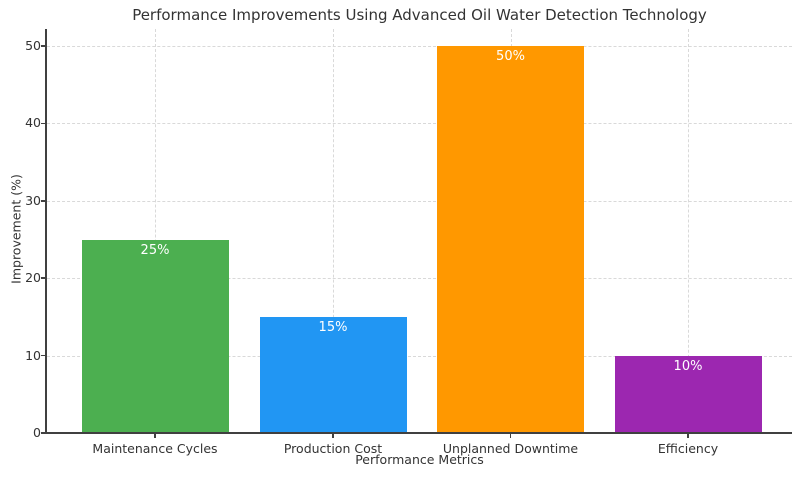 This screenshot has width=800, height=477. Describe the element at coordinates (16, 229) in the screenshot. I see `y-axis-title: Improvement (%)` at that location.